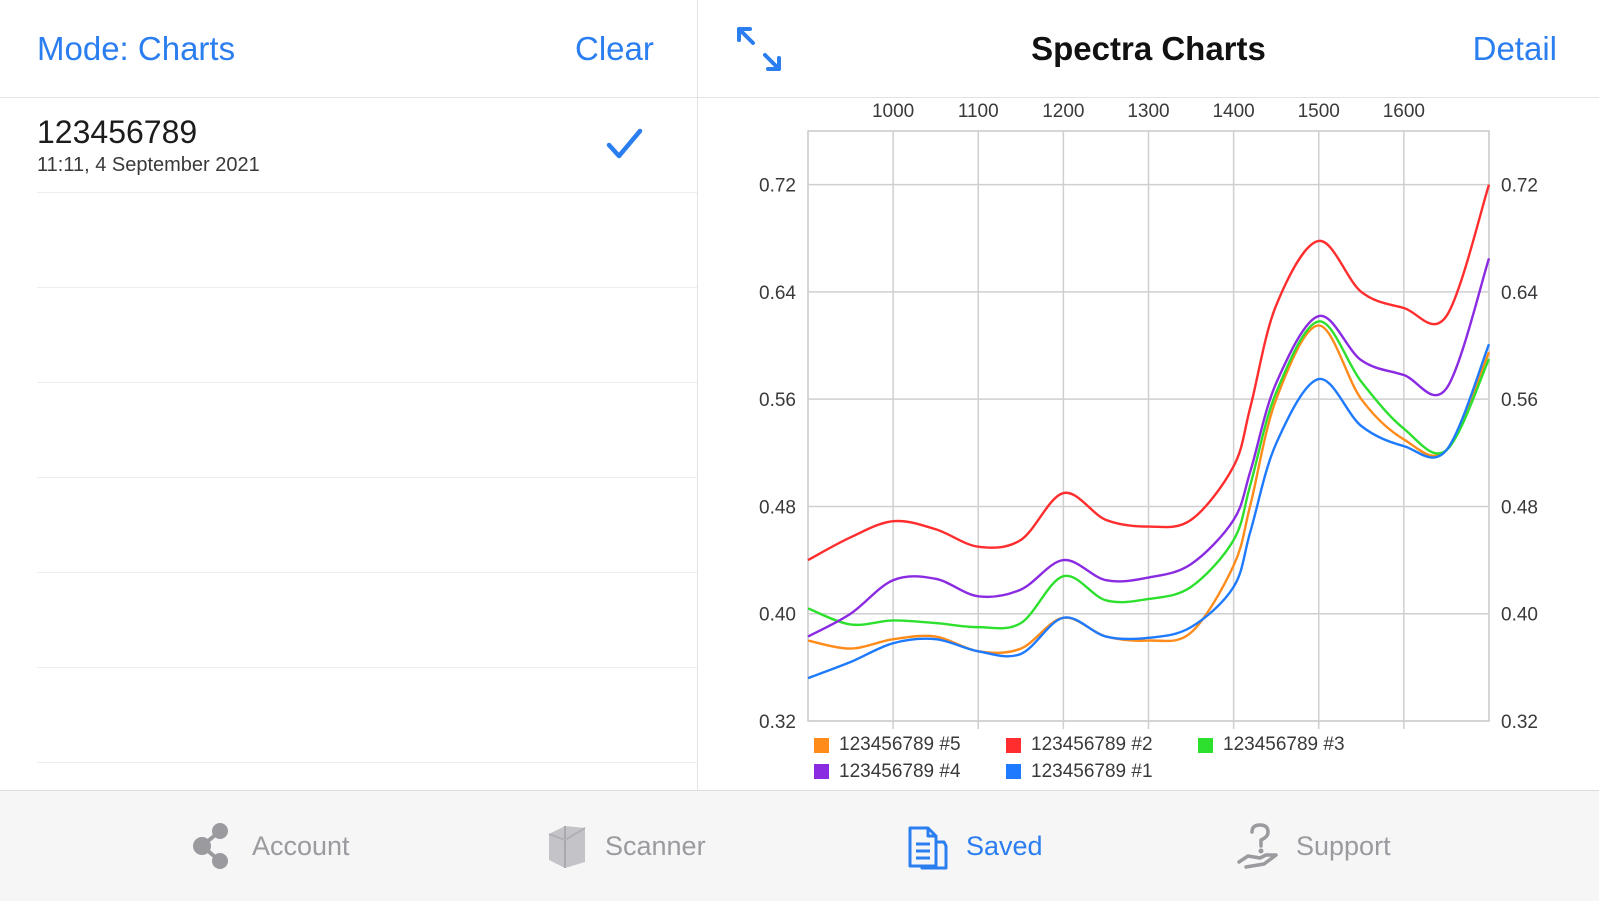 This screenshot has width=1599, height=901. What do you see at coordinates (777, 400) in the screenshot?
I see `y-tick-label-left: 0.56` at bounding box center [777, 400].